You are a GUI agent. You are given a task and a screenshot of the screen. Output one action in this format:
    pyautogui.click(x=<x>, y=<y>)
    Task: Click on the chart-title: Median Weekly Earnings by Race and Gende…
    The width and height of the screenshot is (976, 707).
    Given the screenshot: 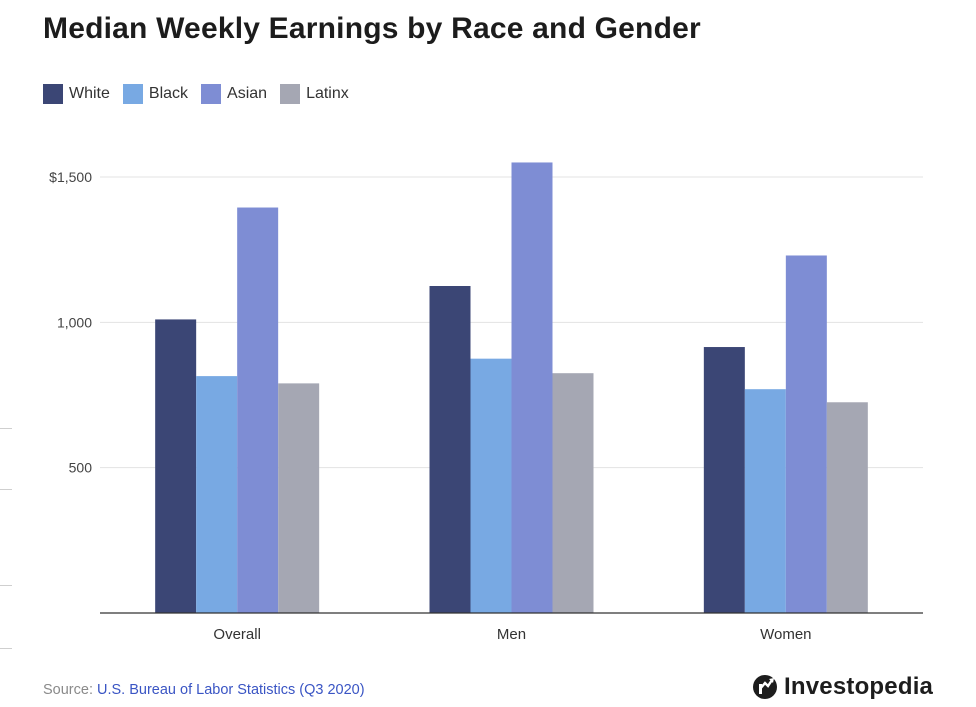 What is the action you would take?
    pyautogui.click(x=372, y=28)
    